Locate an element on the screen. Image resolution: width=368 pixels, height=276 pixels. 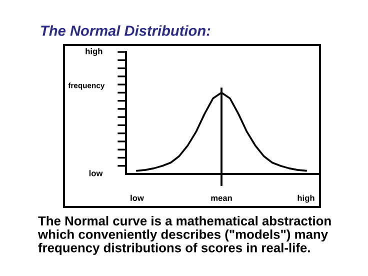
x-tick-label: high is located at coordinates (306, 198).